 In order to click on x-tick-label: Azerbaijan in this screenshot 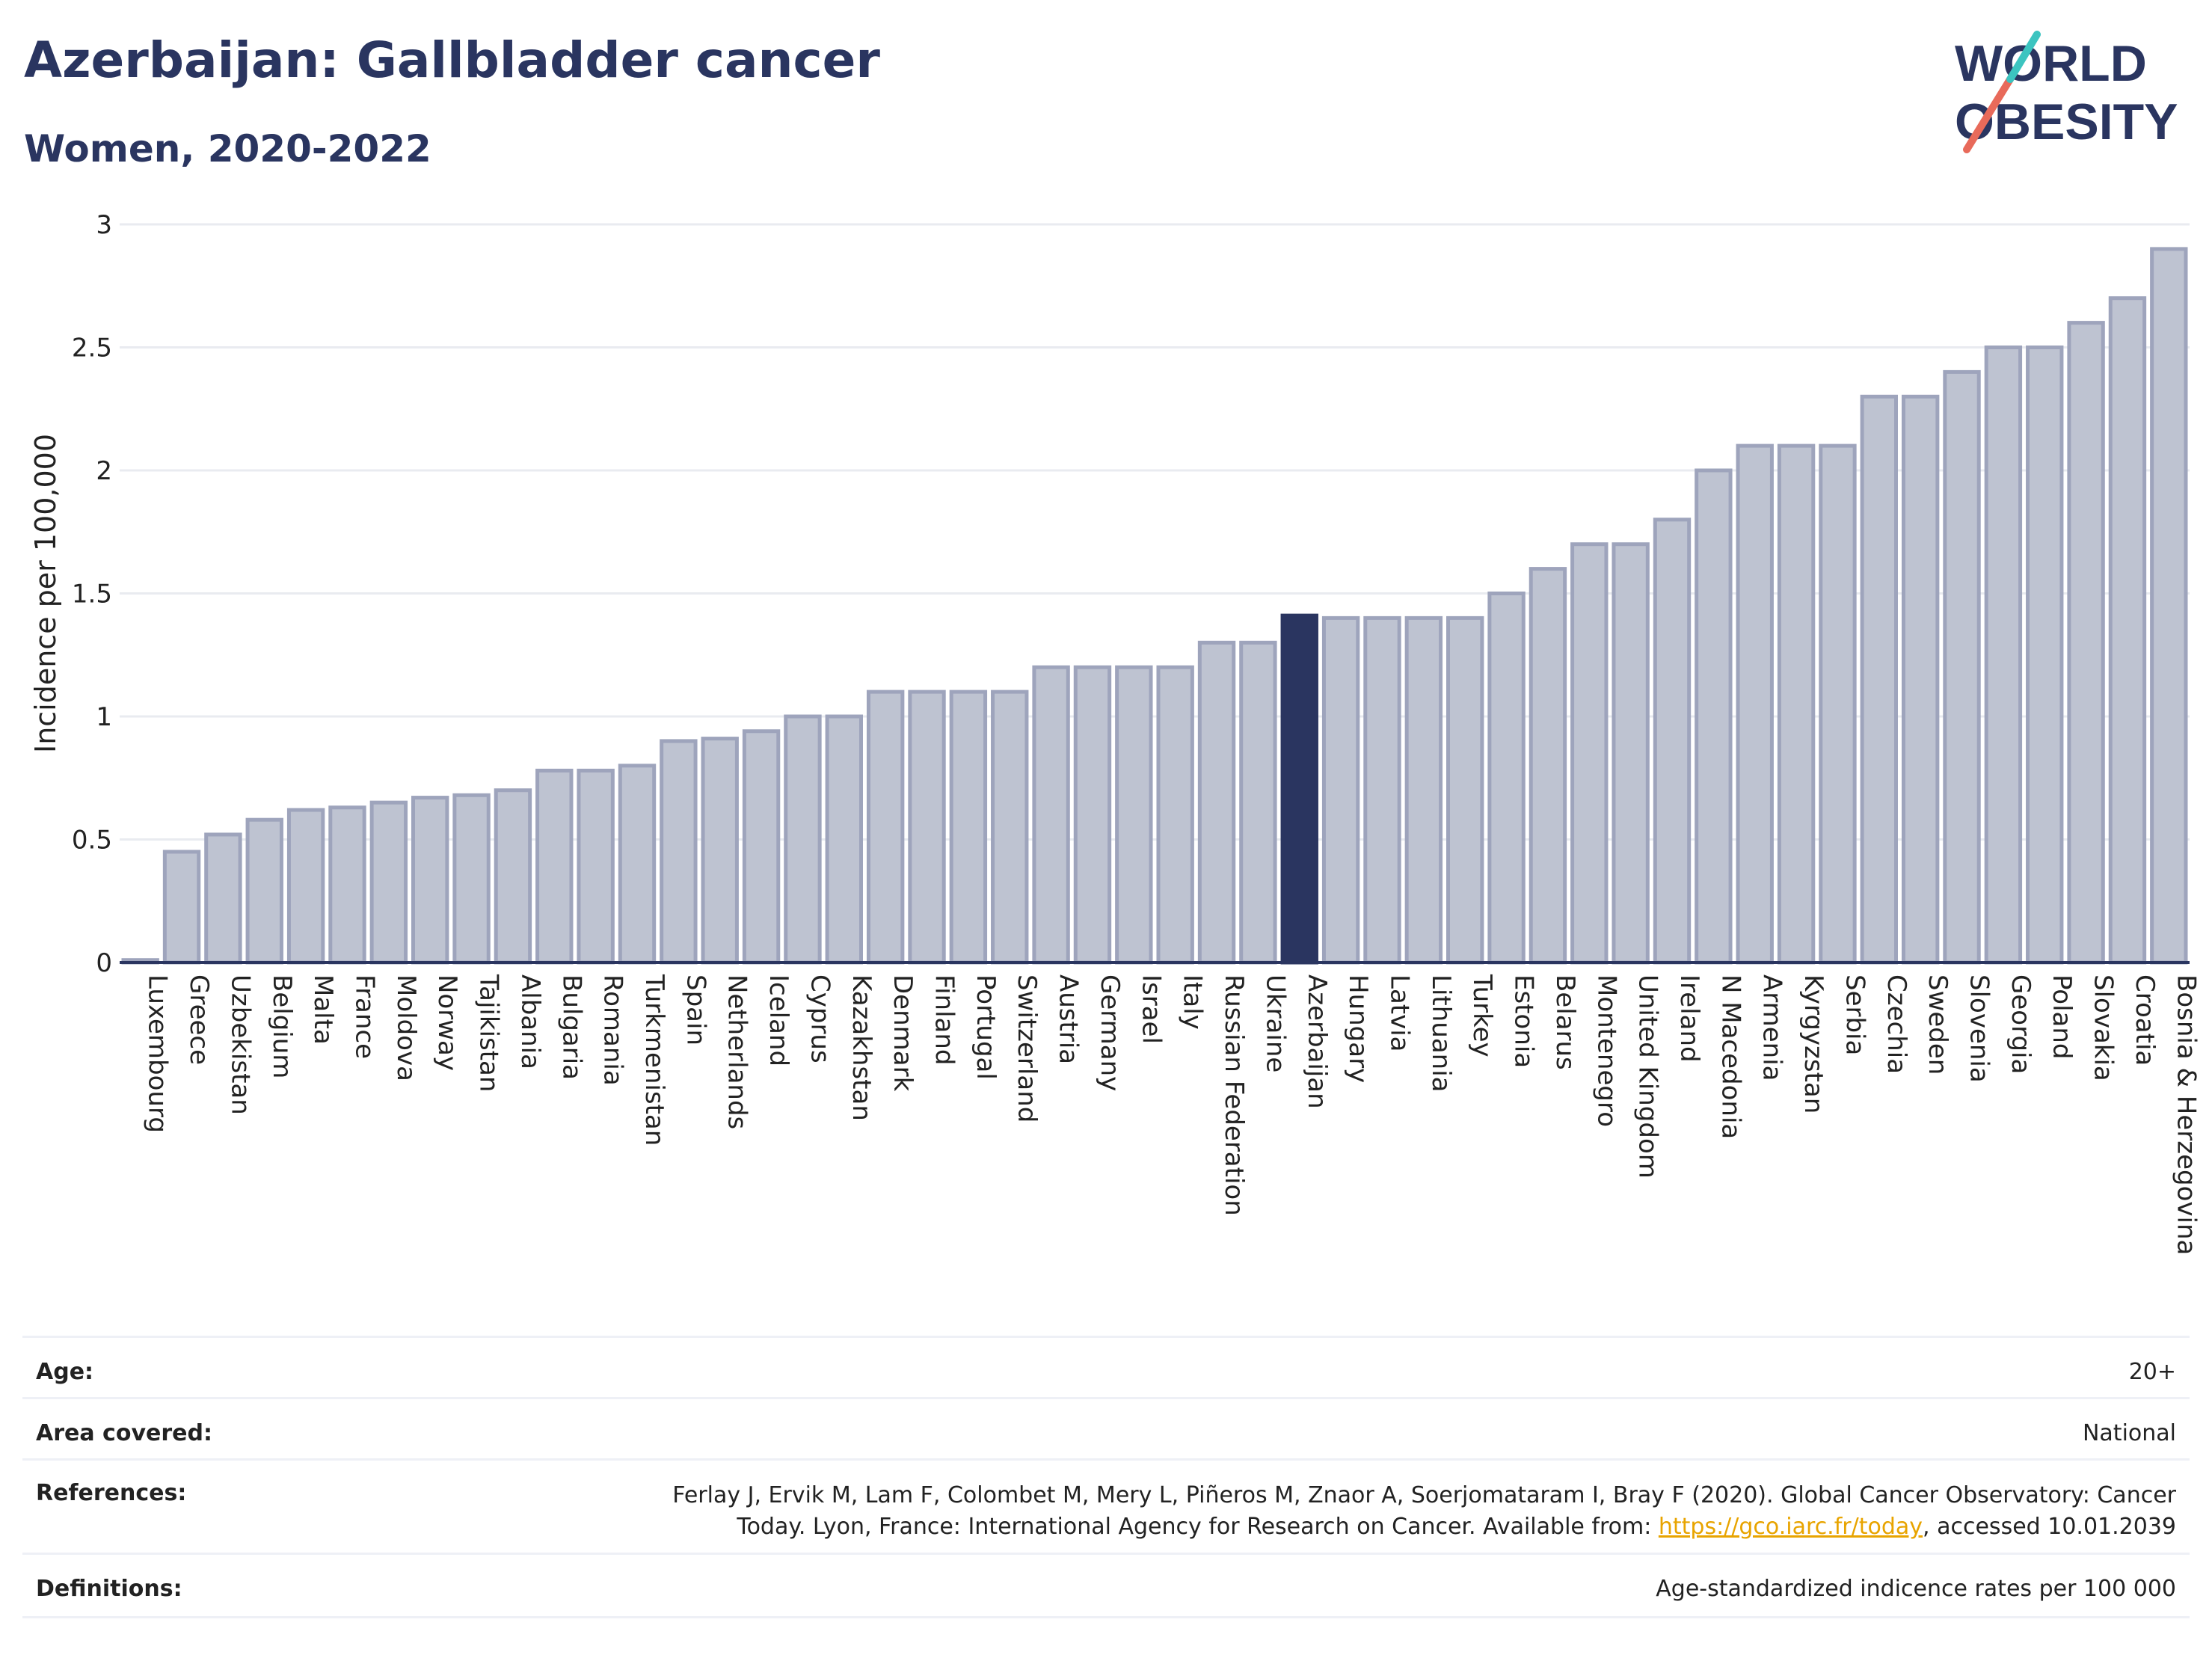, I will do `click(1317, 1041)`.